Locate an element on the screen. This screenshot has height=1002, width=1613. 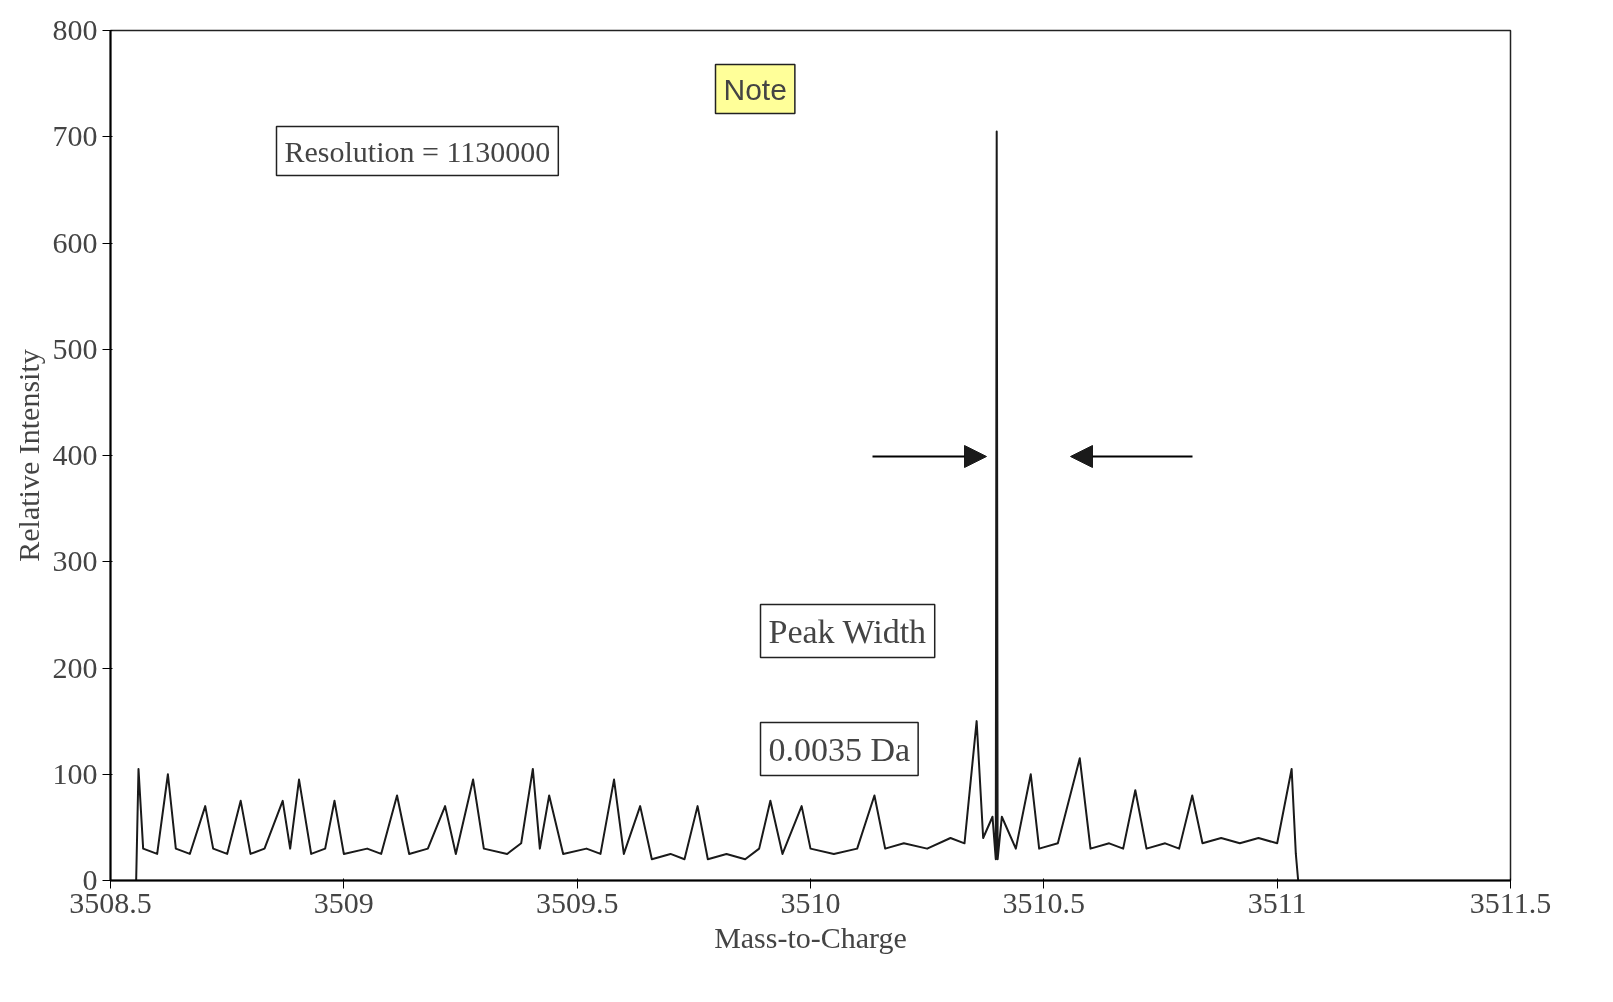
x-axis-title: Mass-to-Charge is located at coordinates (810, 937).